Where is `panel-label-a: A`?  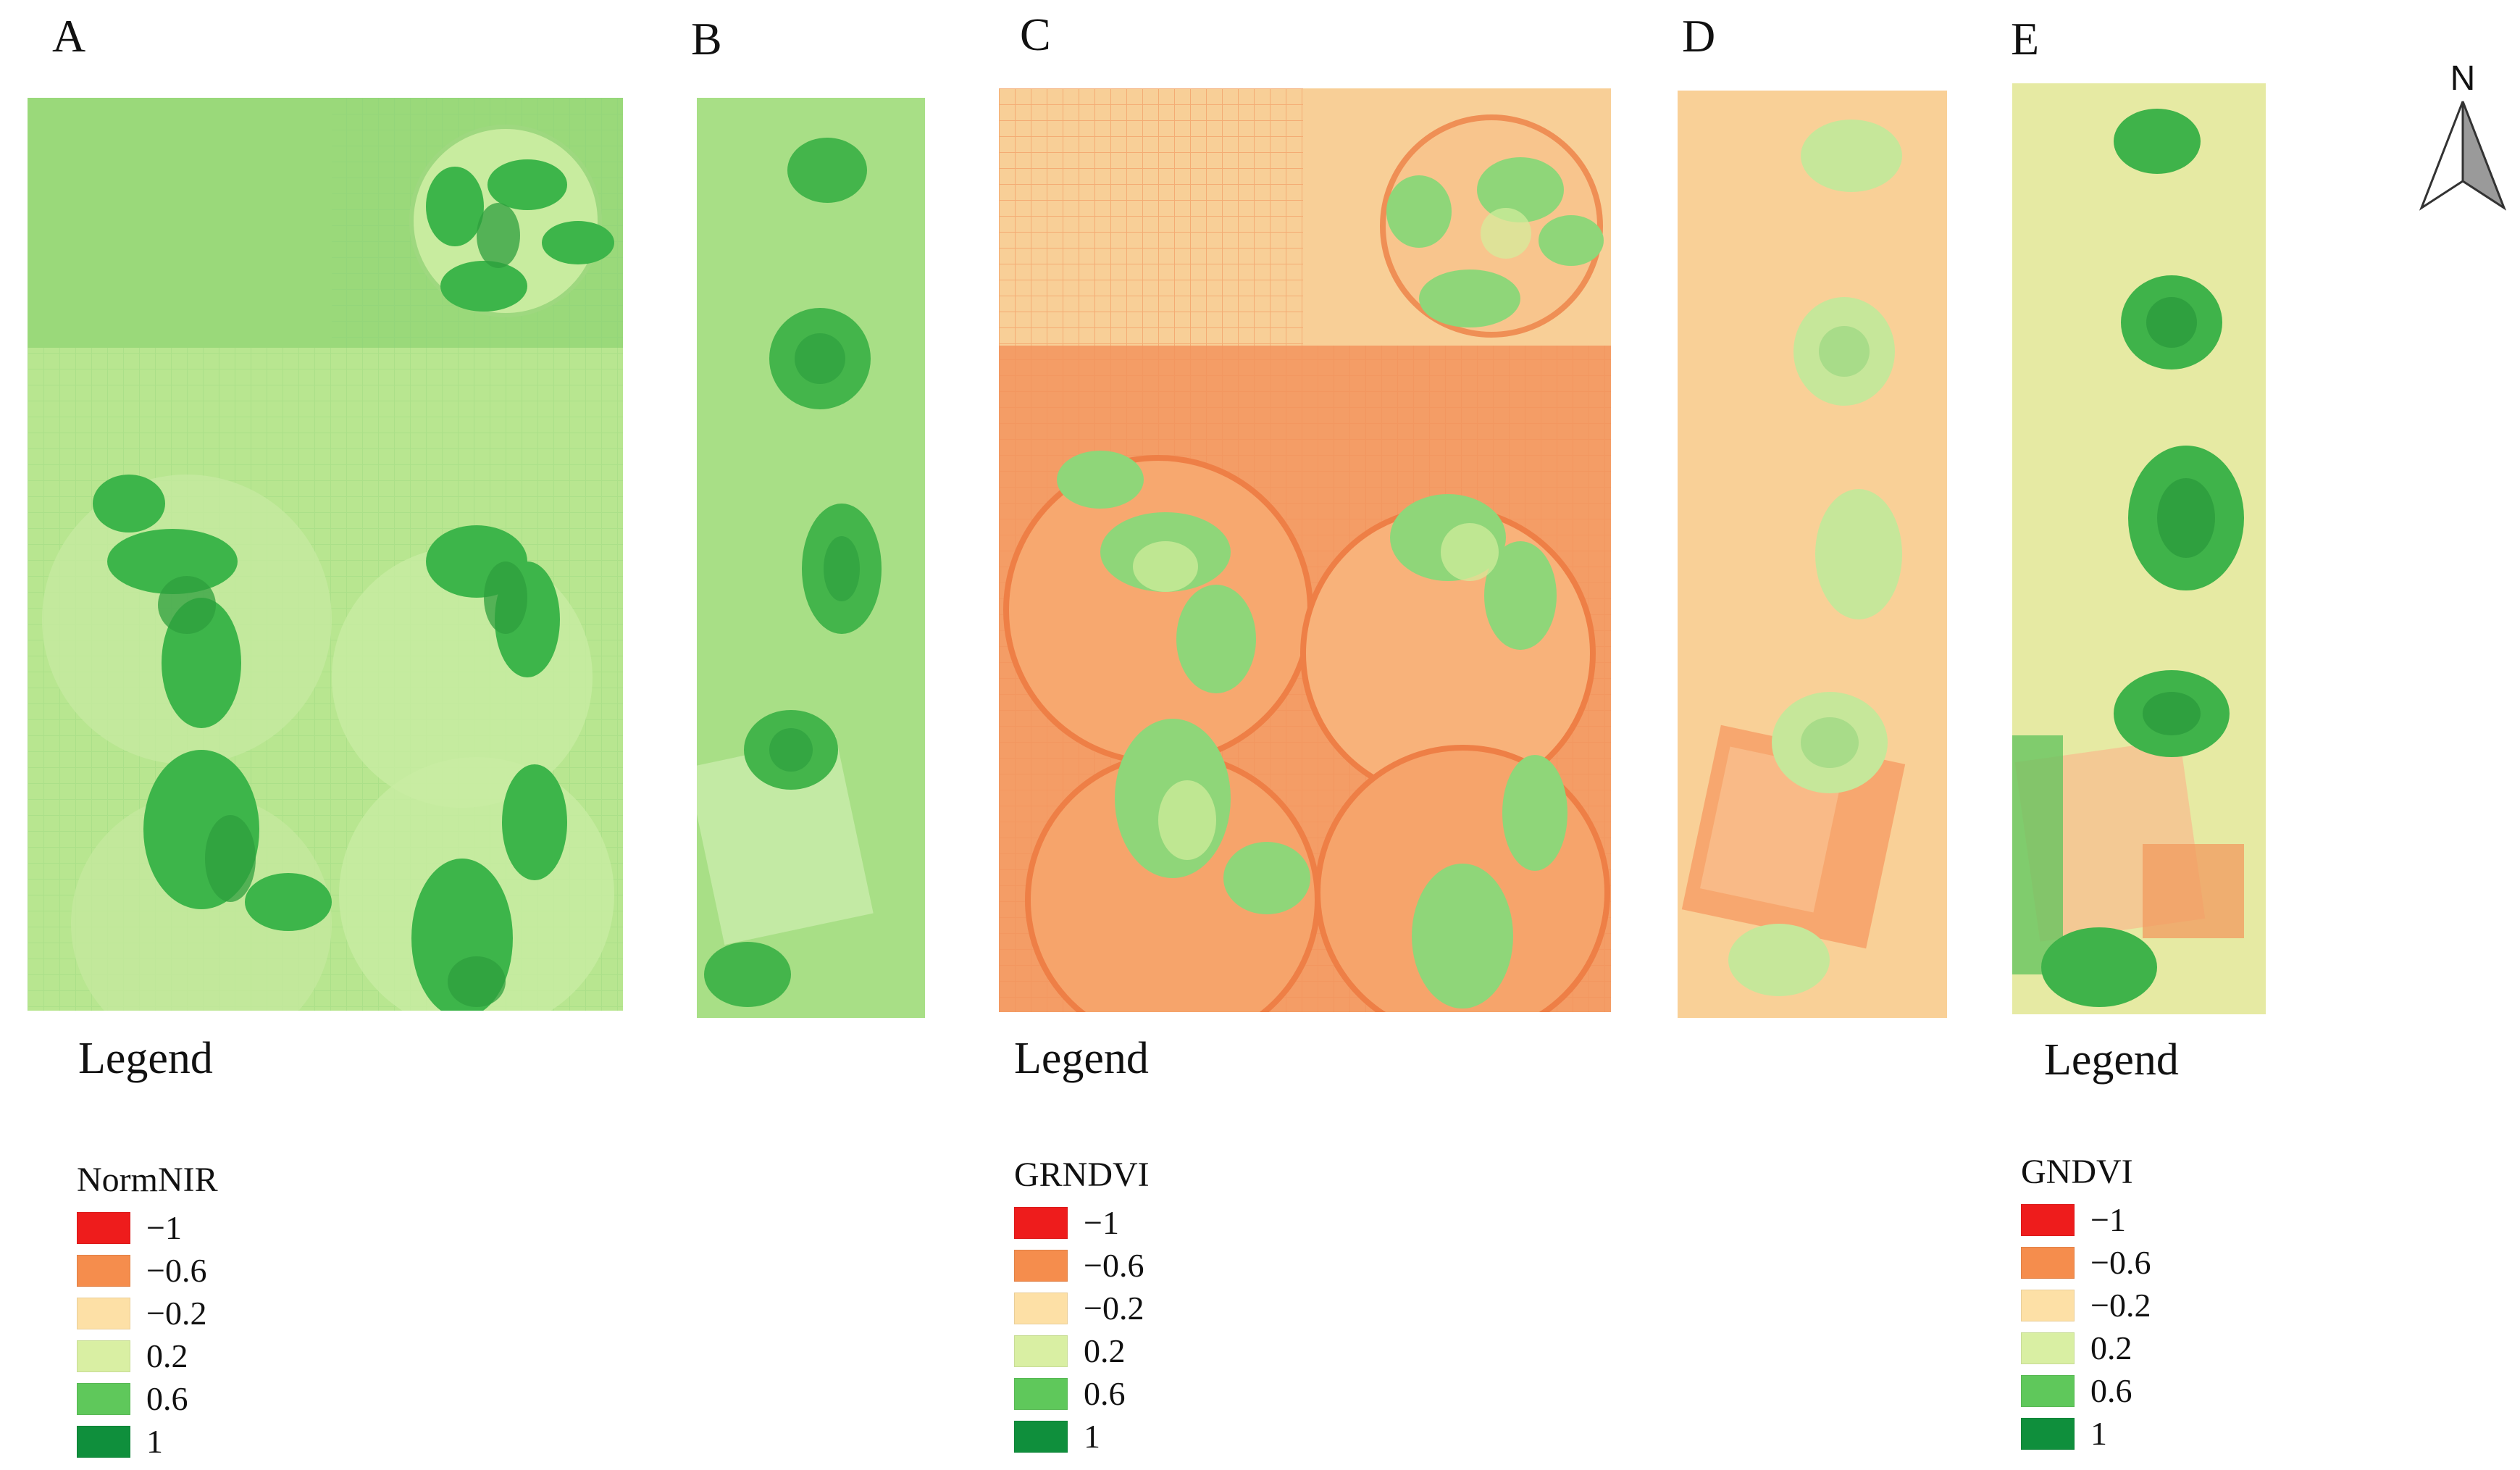
panel-label-a: A is located at coordinates (69, 36).